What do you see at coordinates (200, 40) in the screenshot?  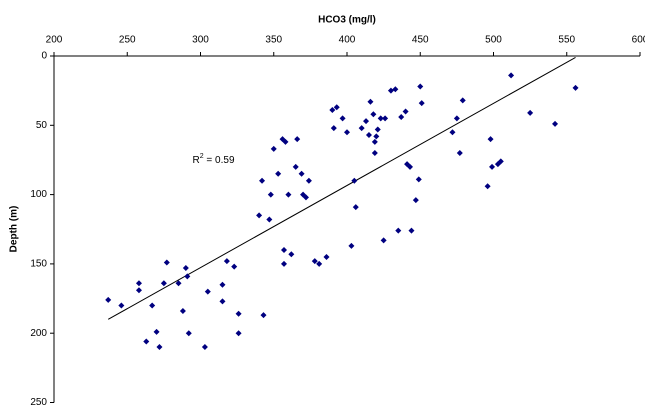 I see `x-tick-label: 300` at bounding box center [200, 40].